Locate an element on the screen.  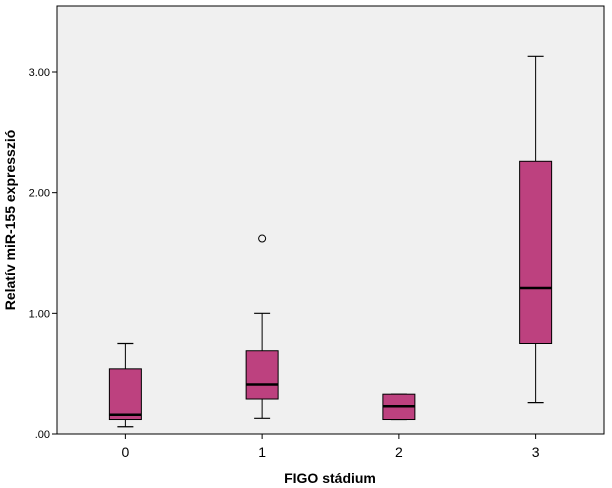
y-tick-label: 3.00 is located at coordinates (39, 73).